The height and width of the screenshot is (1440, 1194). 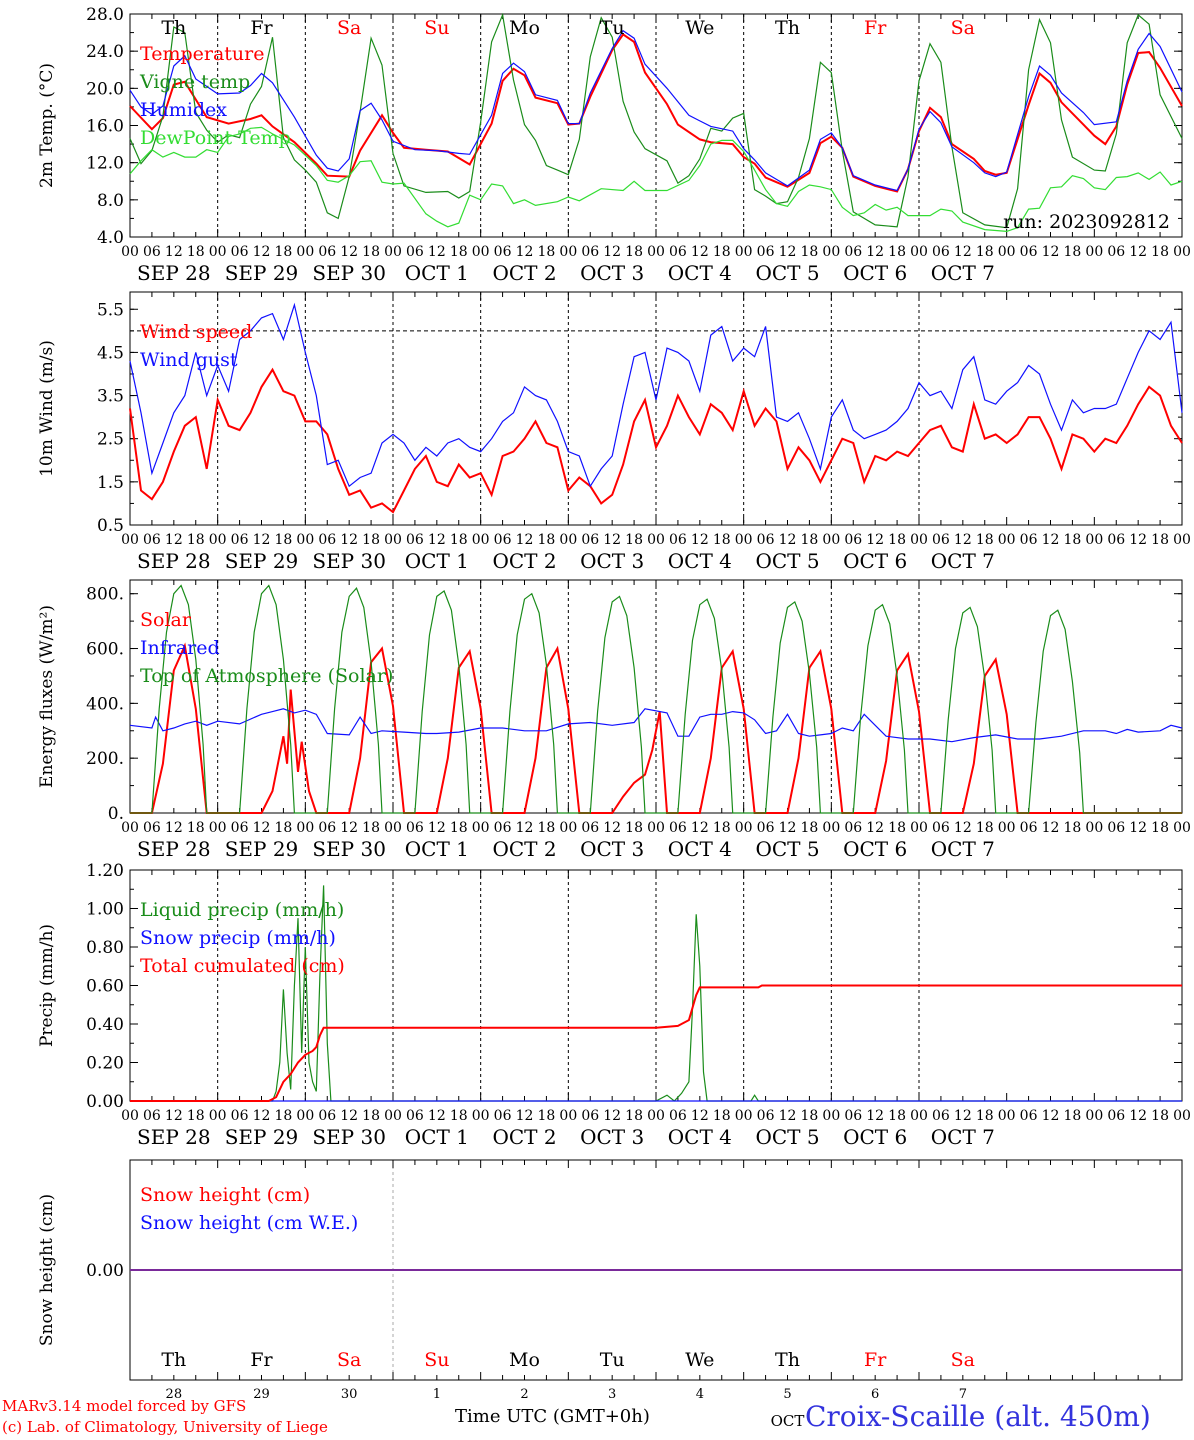 What do you see at coordinates (524, 561) in the screenshot?
I see `date-label: OCT 2` at bounding box center [524, 561].